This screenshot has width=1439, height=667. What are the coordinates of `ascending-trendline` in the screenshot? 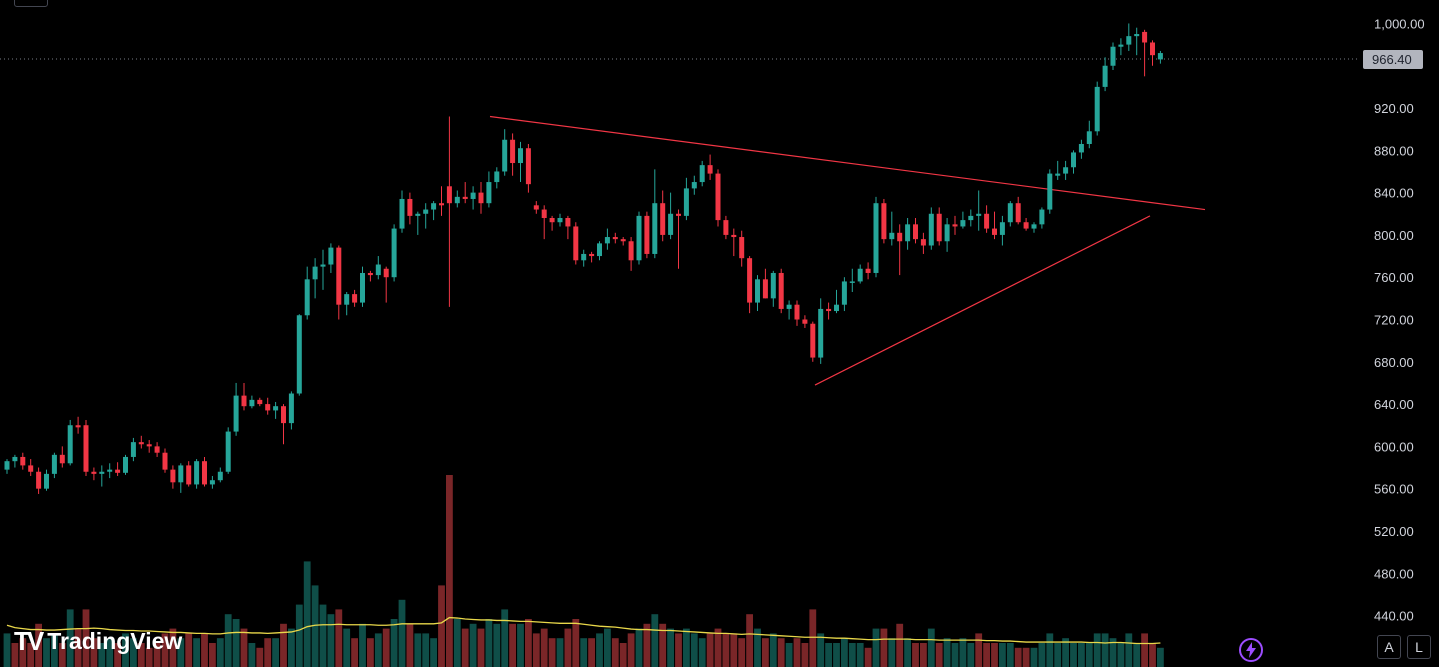 It's located at (982, 300).